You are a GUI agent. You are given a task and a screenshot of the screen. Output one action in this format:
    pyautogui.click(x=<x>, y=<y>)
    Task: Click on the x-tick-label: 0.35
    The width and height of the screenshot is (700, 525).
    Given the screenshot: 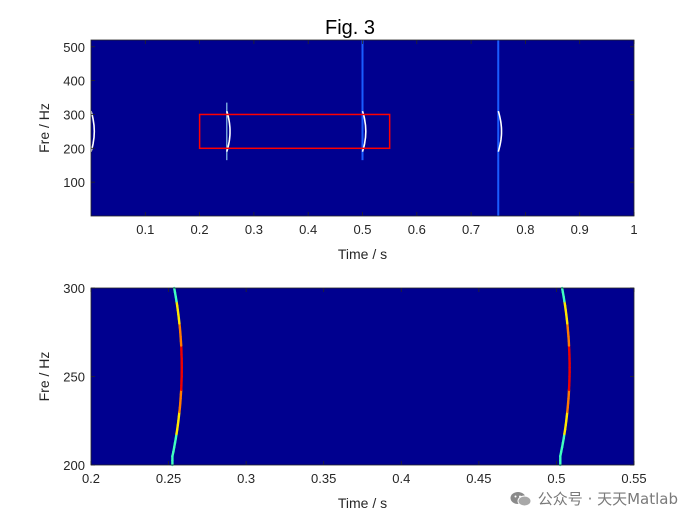 What is the action you would take?
    pyautogui.click(x=323, y=478)
    